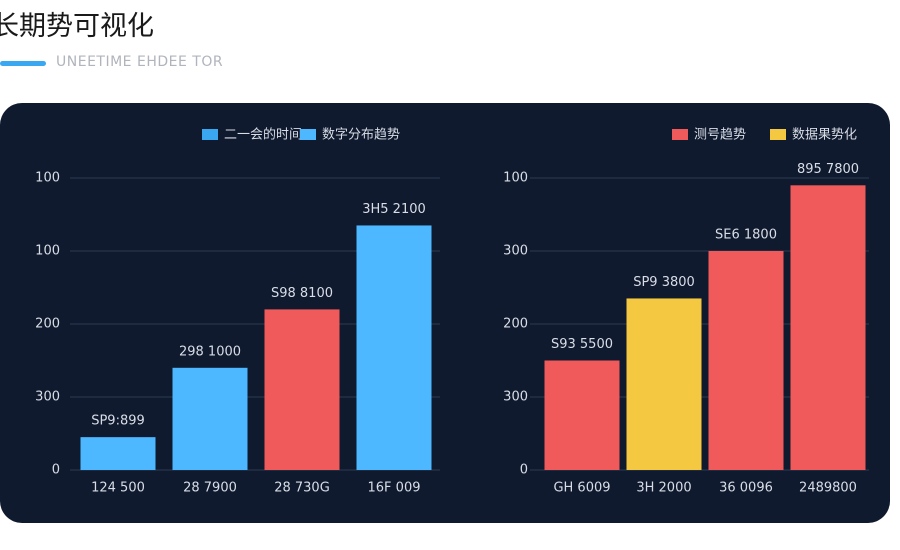 The image size is (900, 550). I want to click on page-title: 长期势可视化, so click(77, 26).